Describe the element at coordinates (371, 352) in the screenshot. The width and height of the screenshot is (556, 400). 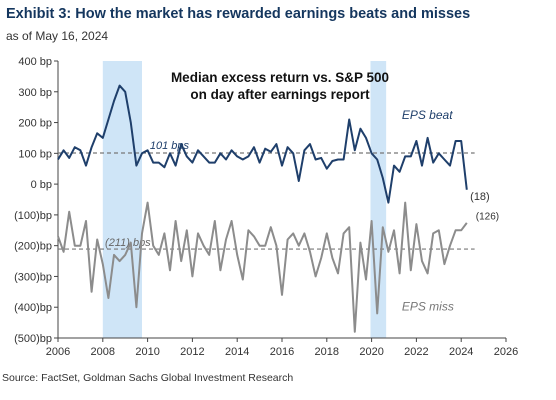
I see `x-tick-label: 2020` at that location.